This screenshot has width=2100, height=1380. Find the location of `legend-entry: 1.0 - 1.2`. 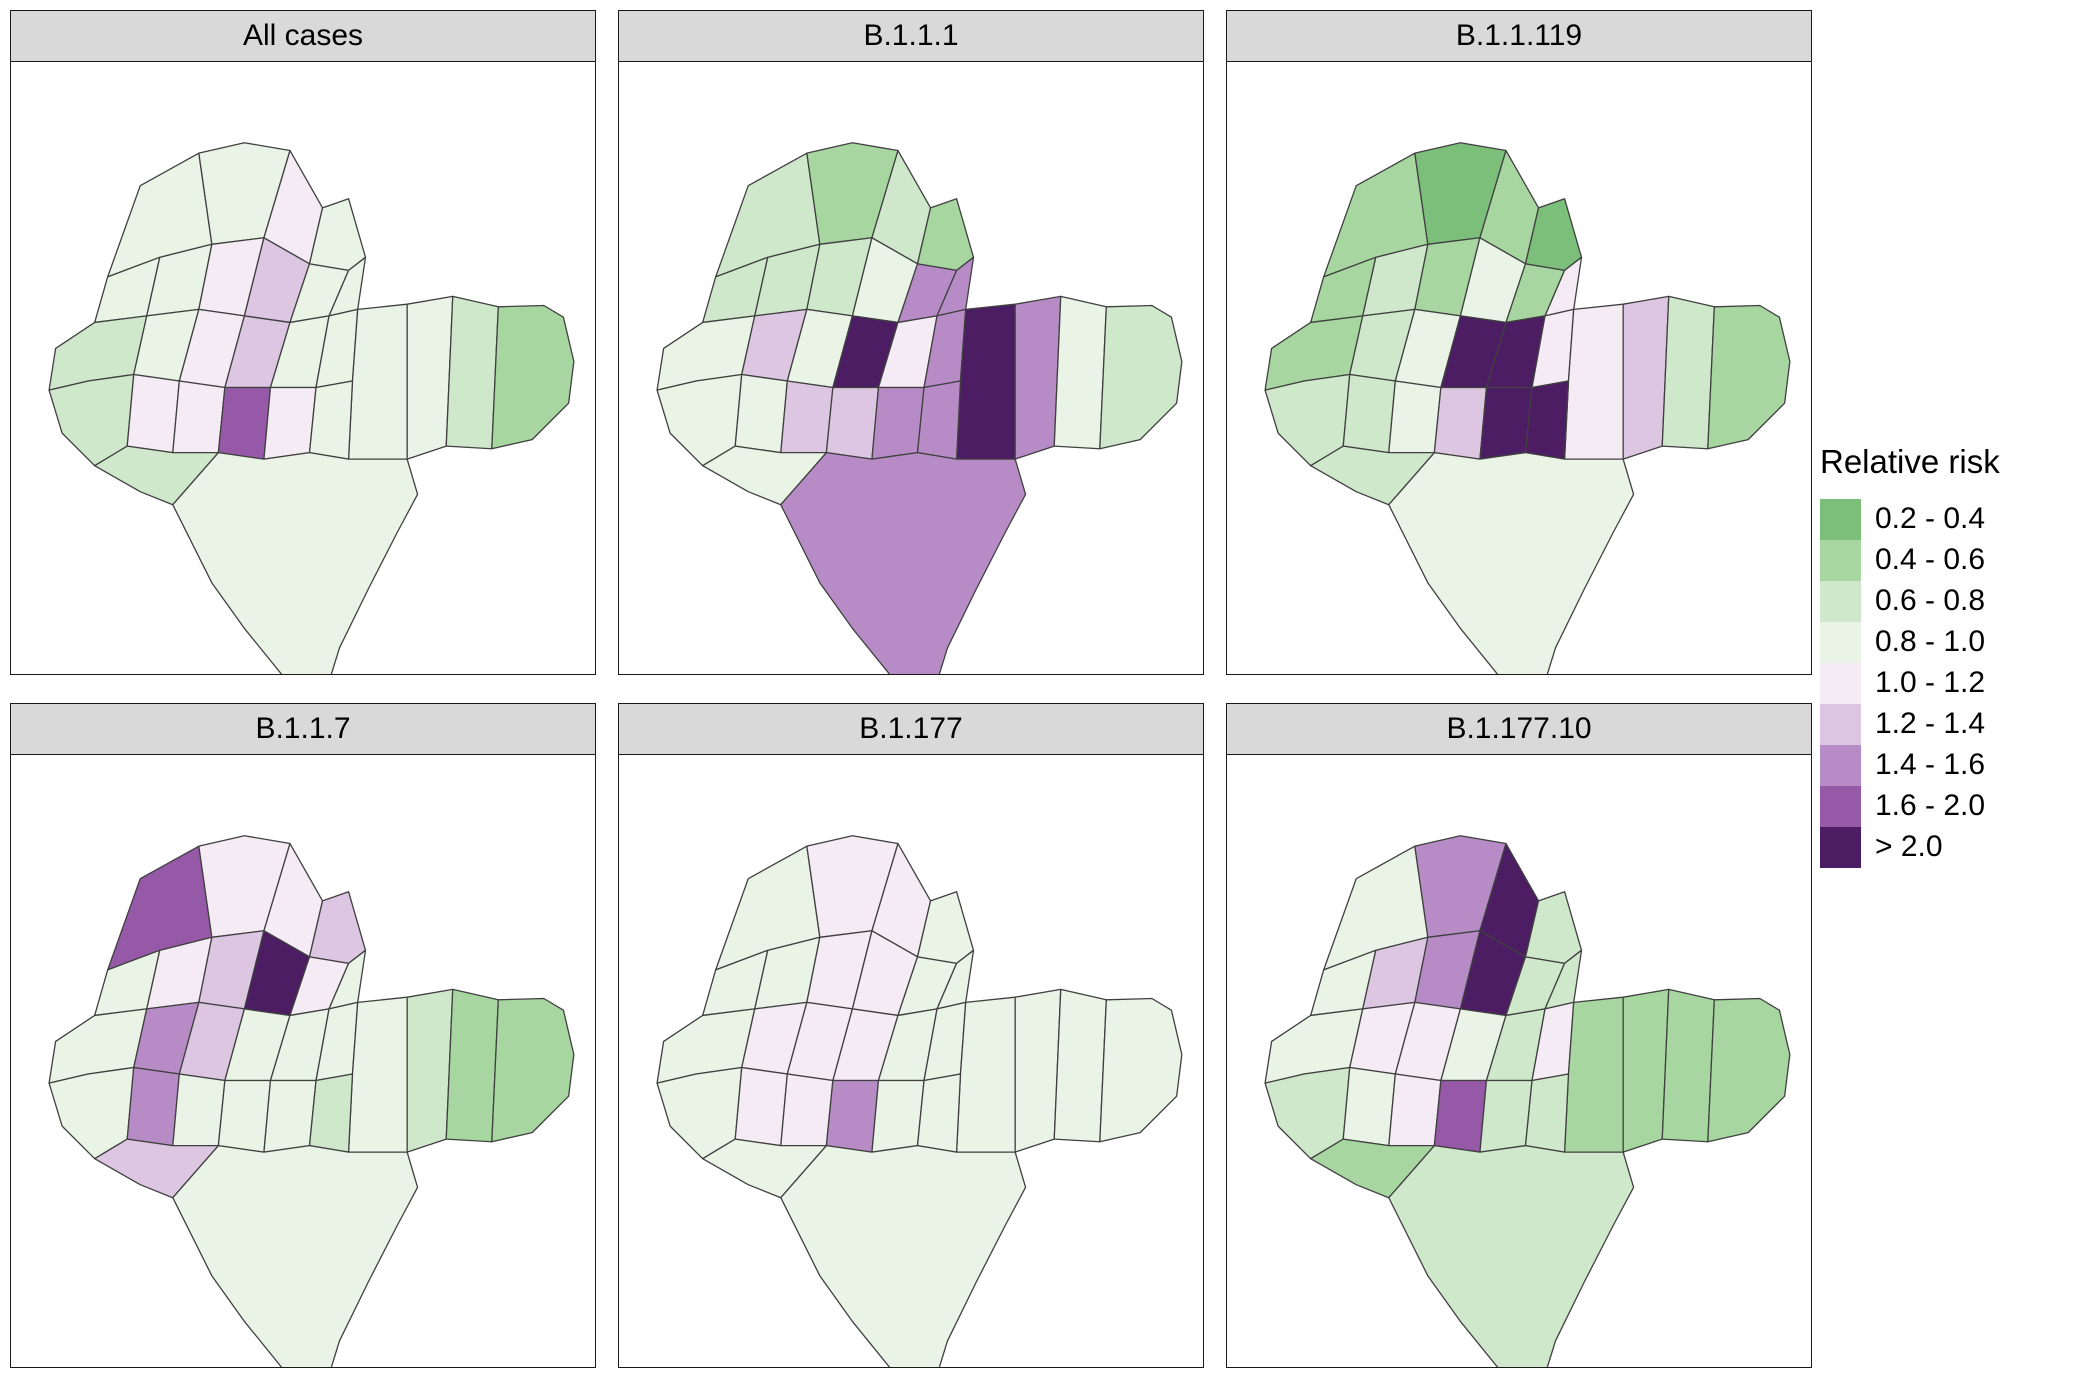

legend-entry: 1.0 - 1.2 is located at coordinates (1956, 683).